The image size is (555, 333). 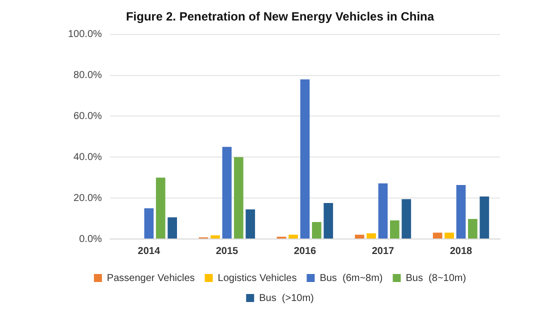 I want to click on y-tick-label: 40.0%, so click(x=88, y=157).